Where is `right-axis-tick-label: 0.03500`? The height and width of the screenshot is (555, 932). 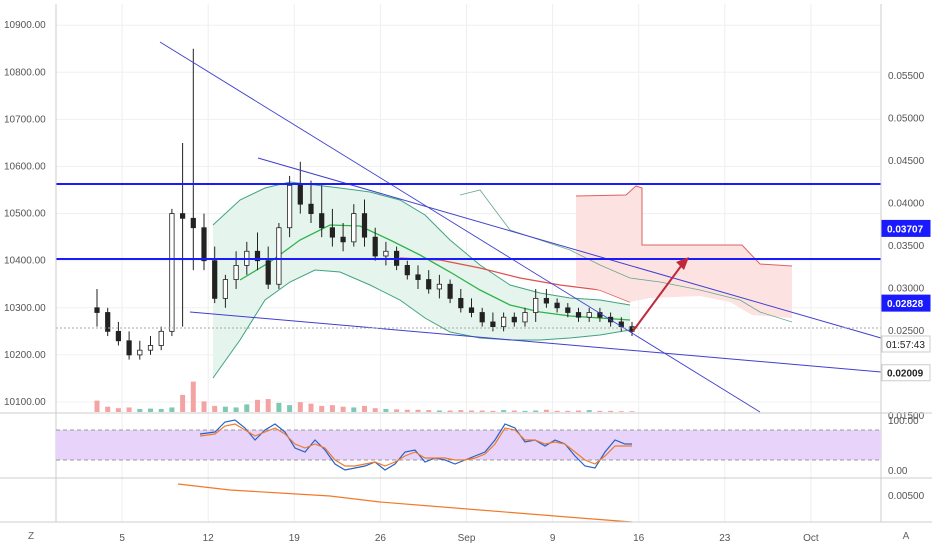 right-axis-tick-label: 0.03500 is located at coordinates (906, 246).